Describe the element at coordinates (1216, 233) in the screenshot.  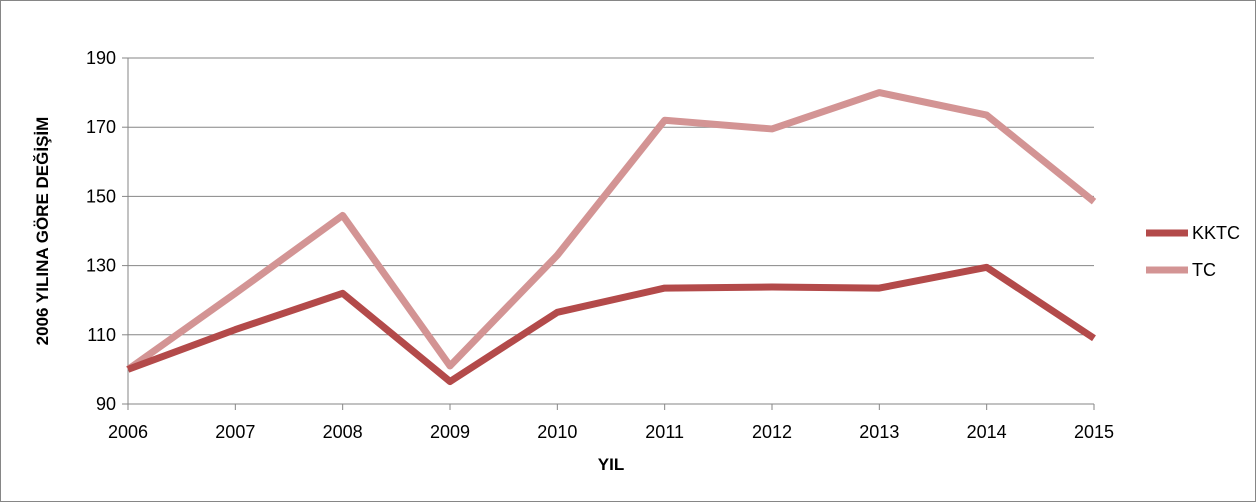
I see `legend-label-kktc: KKTC` at that location.